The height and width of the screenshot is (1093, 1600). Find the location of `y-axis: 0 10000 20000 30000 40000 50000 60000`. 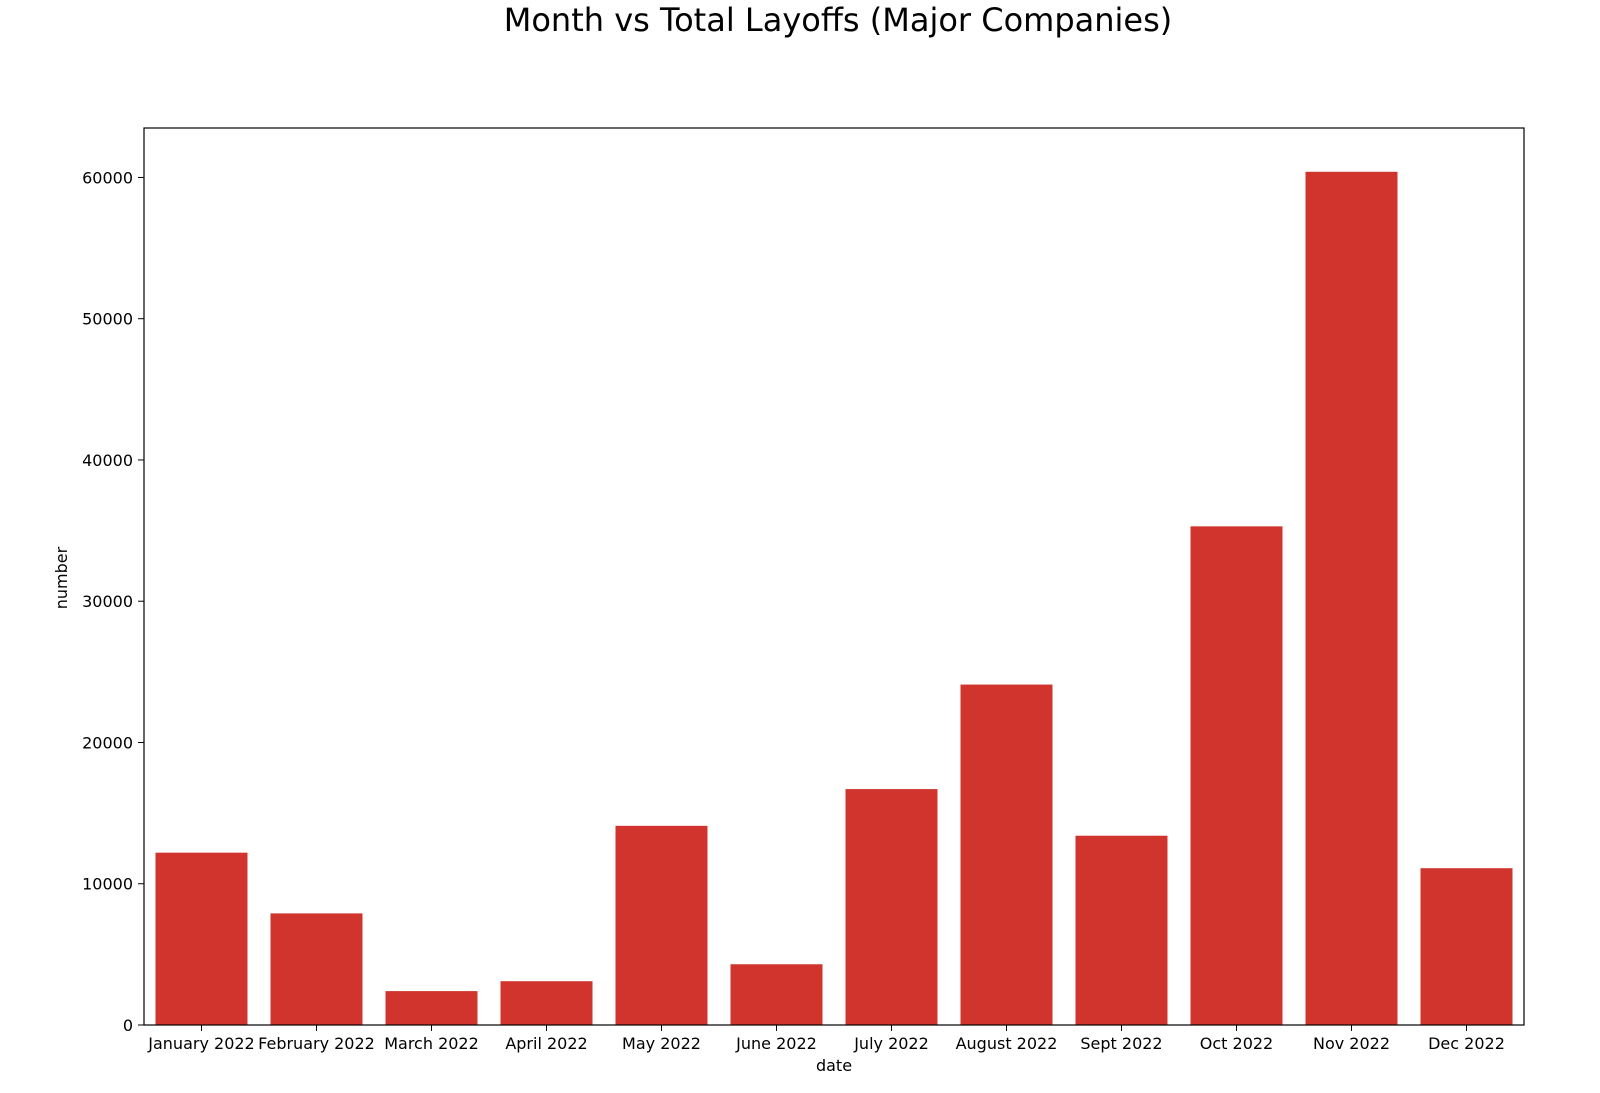

y-axis: 0 10000 20000 30000 40000 50000 60000 is located at coordinates (113, 601).